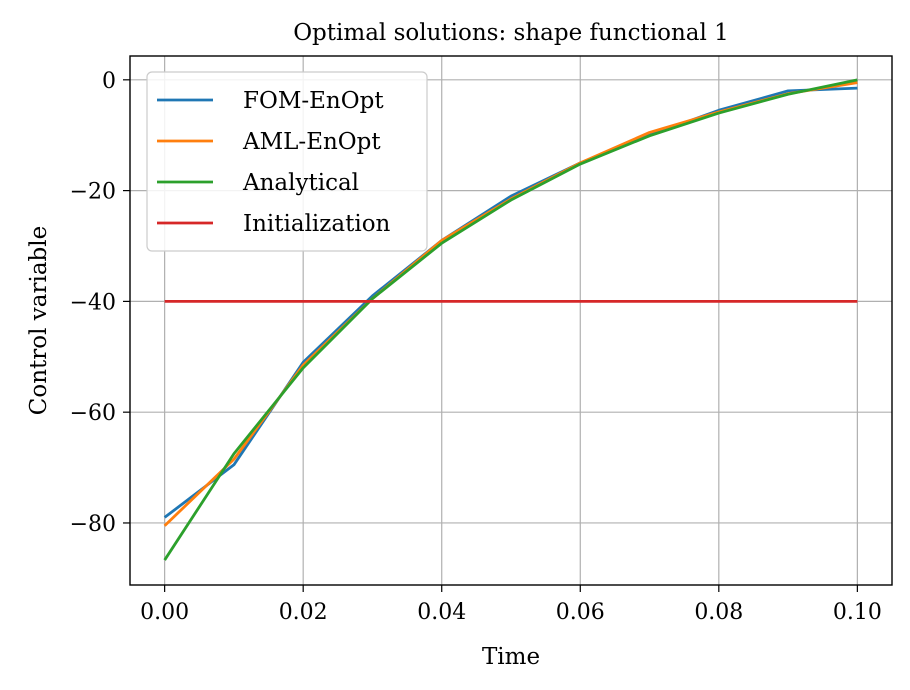  What do you see at coordinates (311, 142) in the screenshot?
I see `legend-label: AML-EnOpt` at bounding box center [311, 142].